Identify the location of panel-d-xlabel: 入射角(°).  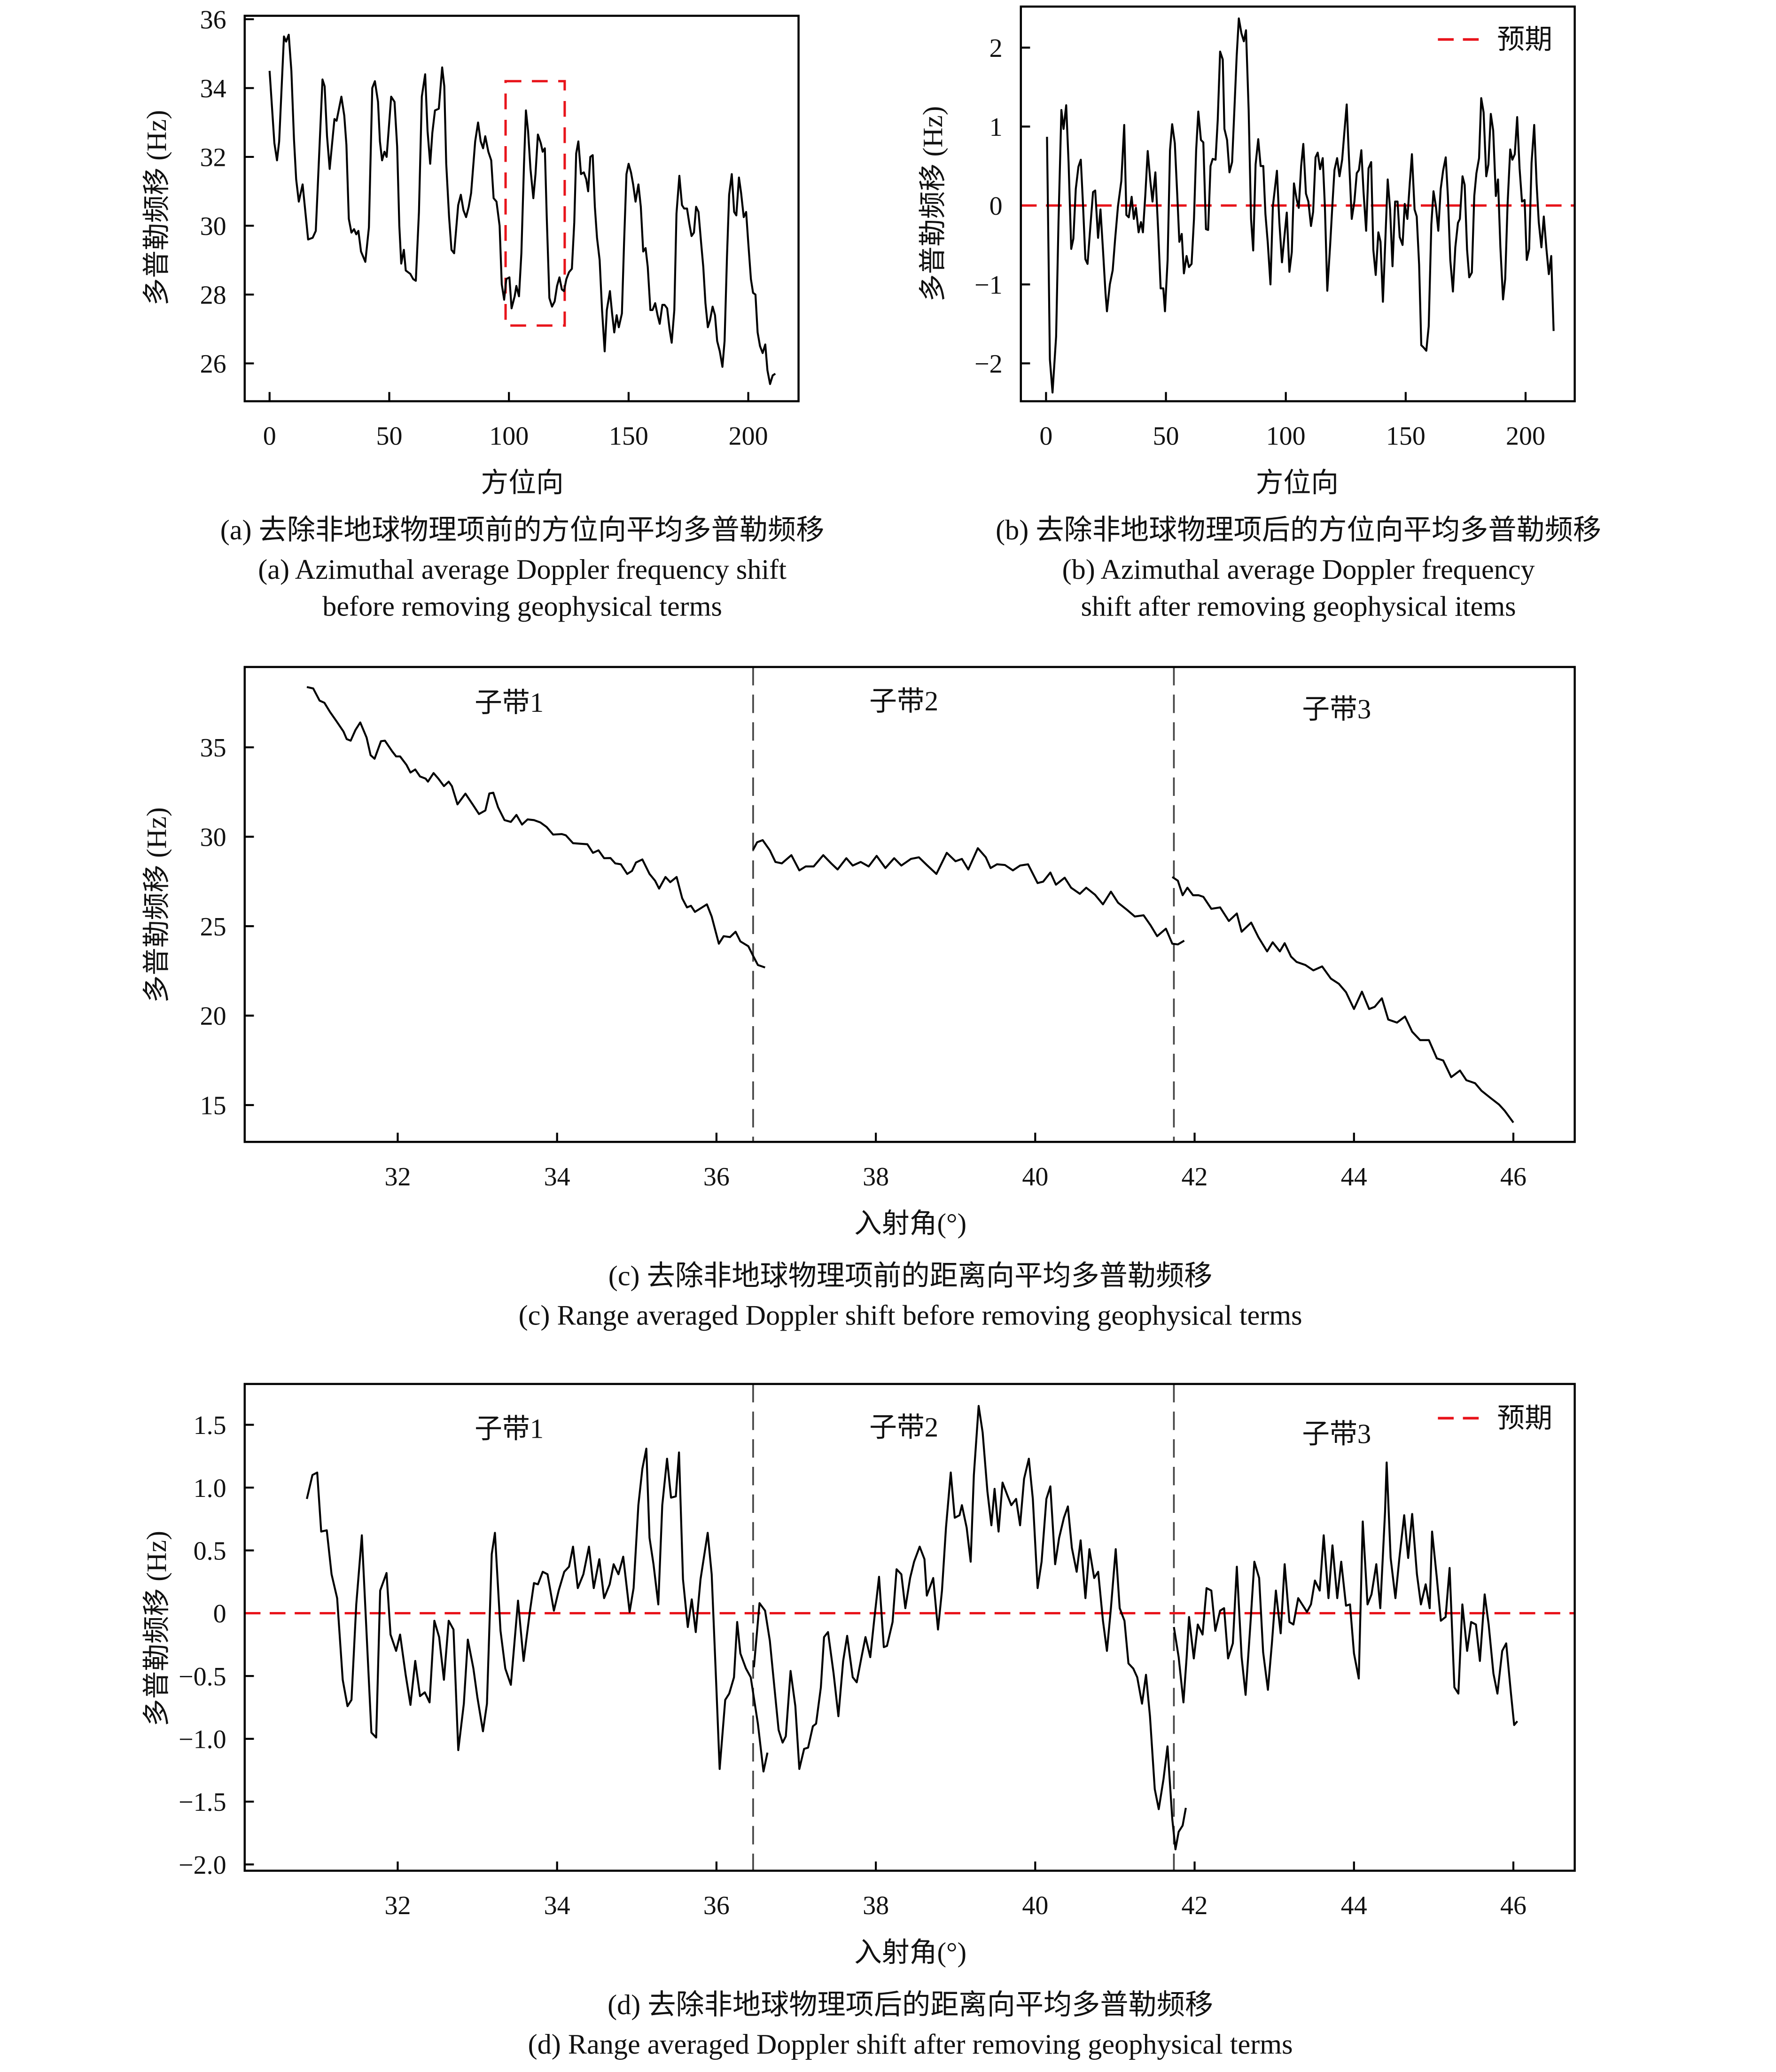
(910, 1953).